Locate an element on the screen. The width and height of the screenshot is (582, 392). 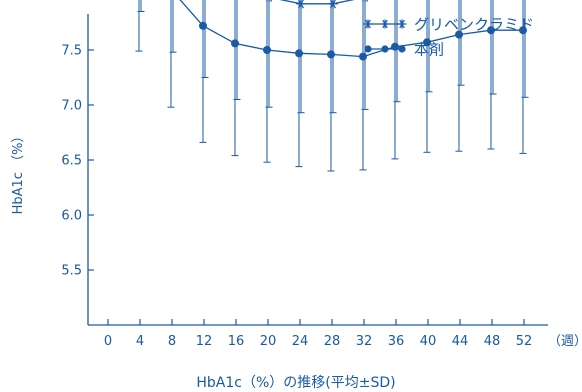
x-tick-label: 40 is located at coordinates (428, 341).